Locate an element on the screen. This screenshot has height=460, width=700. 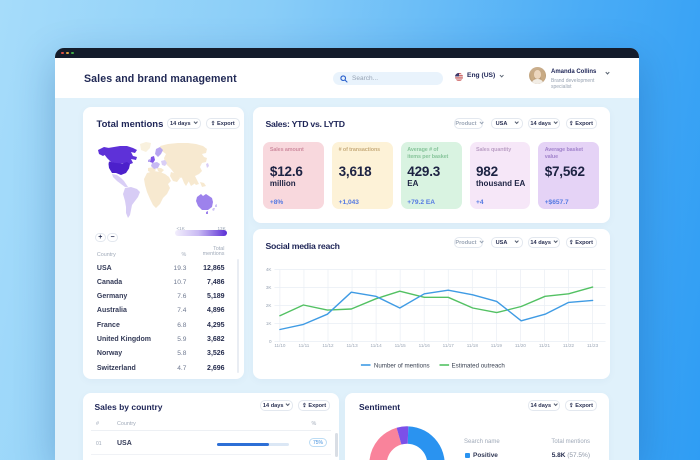
svg-text: 11/16 is located at coordinates (424, 345).